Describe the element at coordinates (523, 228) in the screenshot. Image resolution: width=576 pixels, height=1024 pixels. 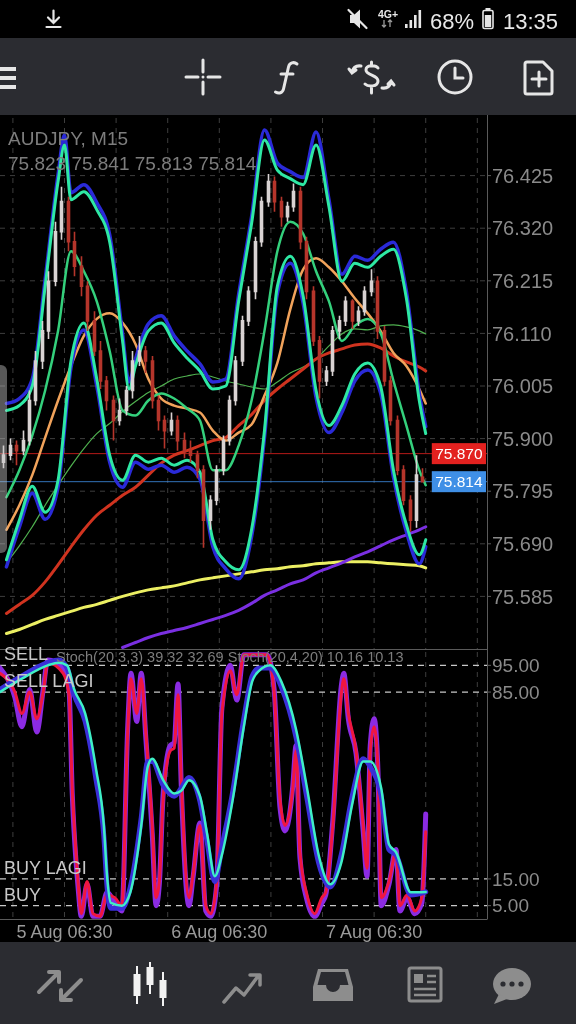
I see `y-tick-label: 76.320` at that location.